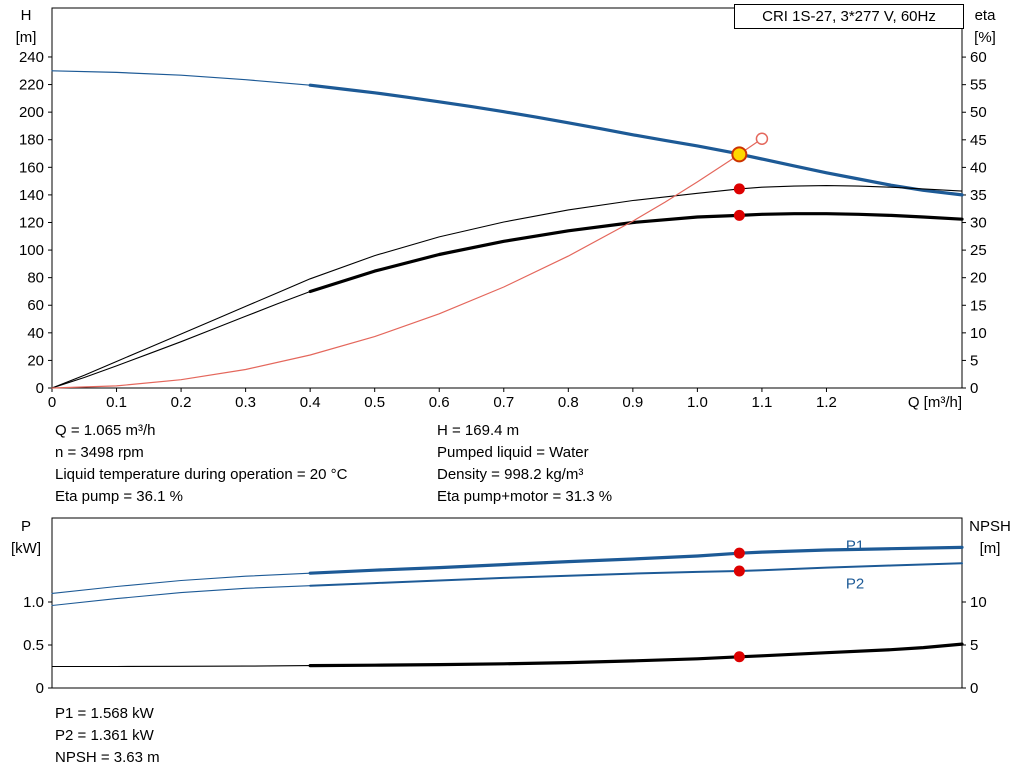  Describe the element at coordinates (985, 15) in the screenshot. I see `eta-axis-symbol: eta` at that location.